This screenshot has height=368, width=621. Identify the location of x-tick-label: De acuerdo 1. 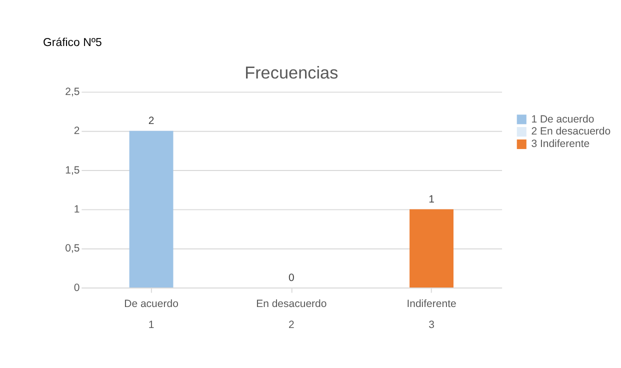
(151, 315).